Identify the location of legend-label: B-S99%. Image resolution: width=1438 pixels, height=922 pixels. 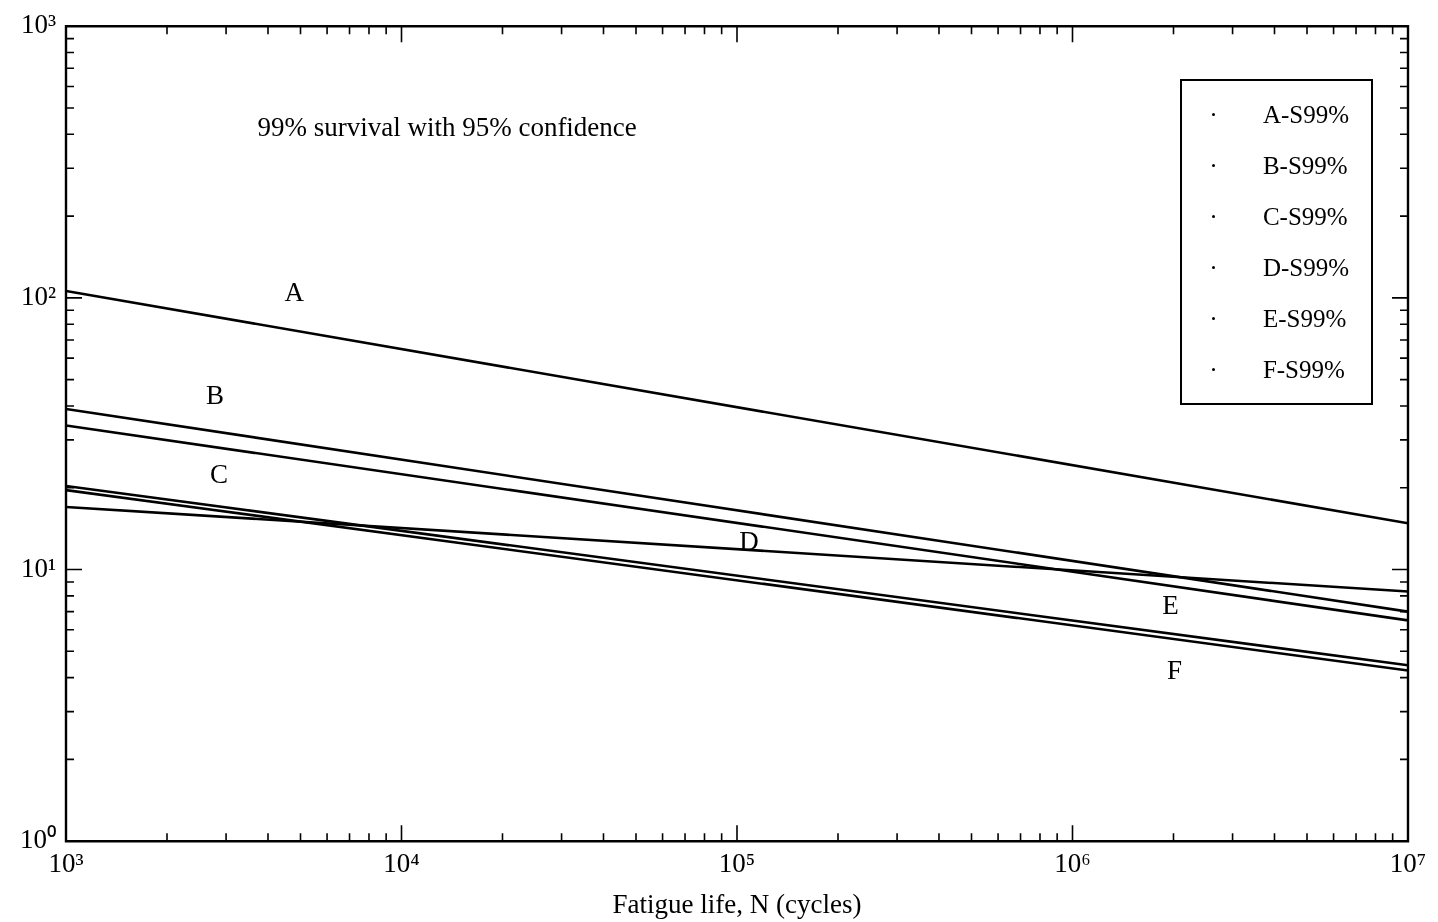
(1305, 165).